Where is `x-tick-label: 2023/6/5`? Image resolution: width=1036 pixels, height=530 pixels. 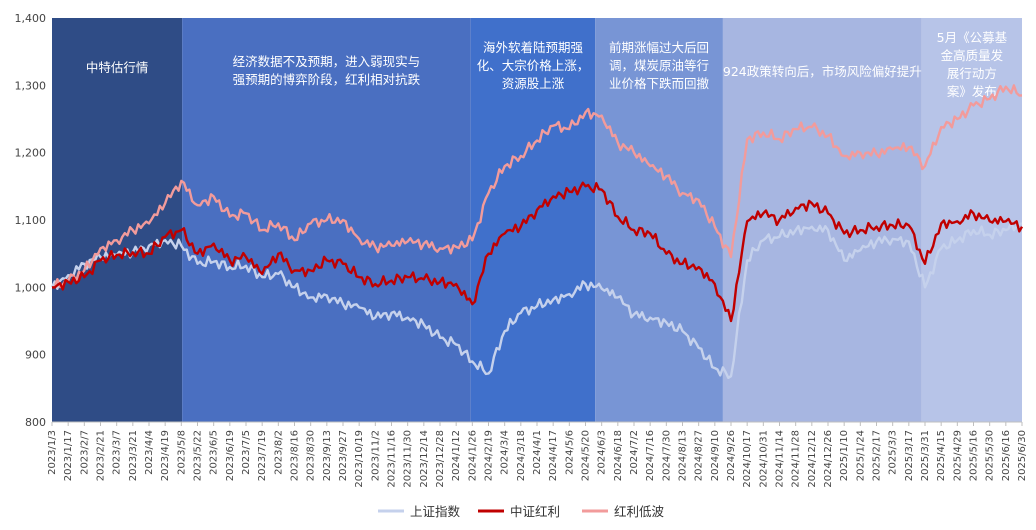
x-tick-label: 2023/6/5 is located at coordinates (214, 452).